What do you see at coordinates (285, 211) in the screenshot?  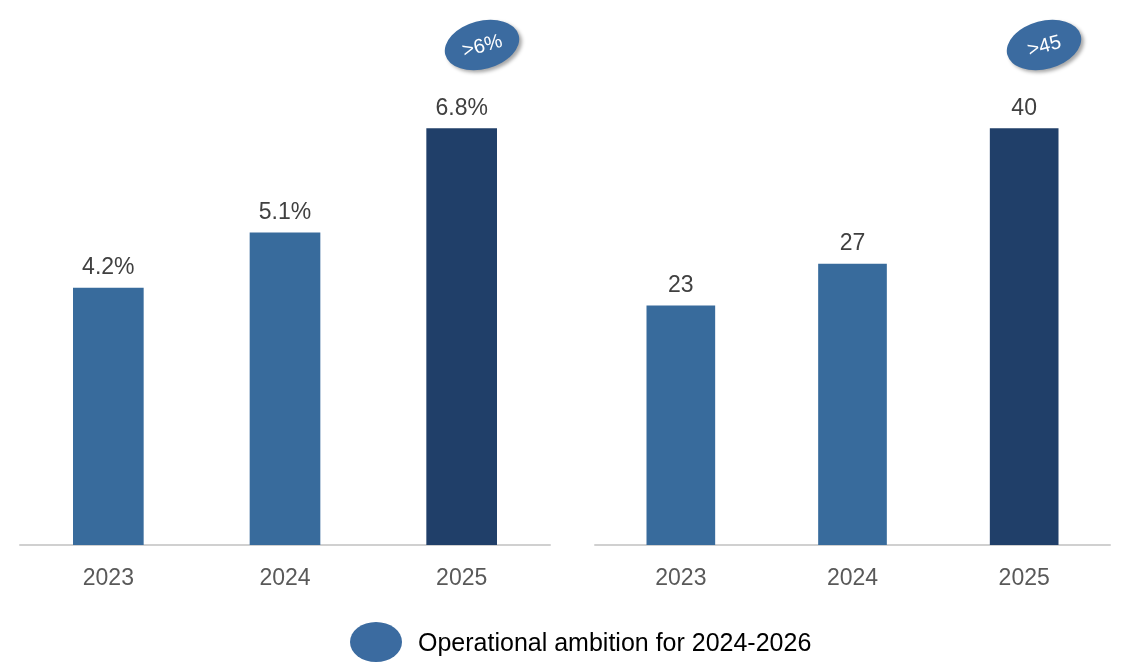 I see `data-label: 5.1%` at bounding box center [285, 211].